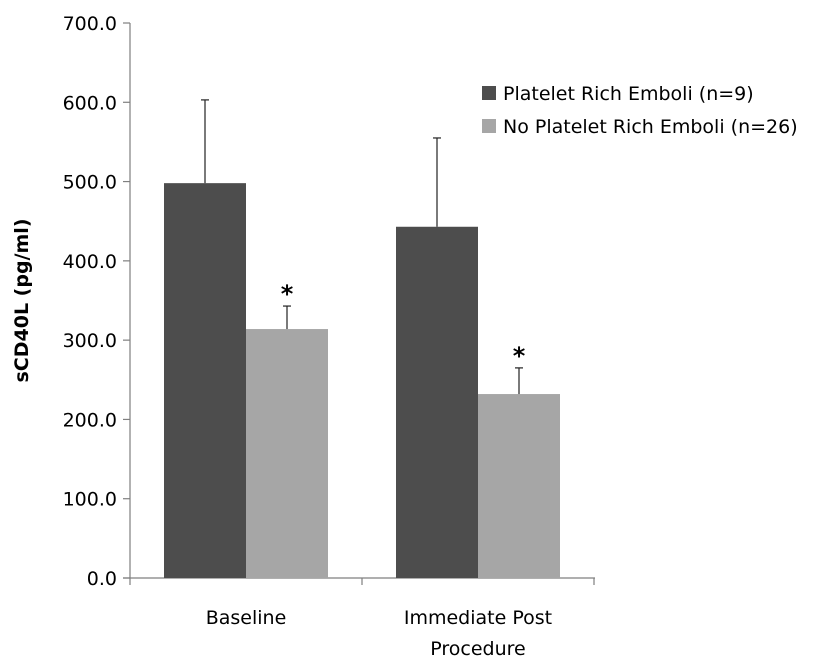 The image size is (815, 662). What do you see at coordinates (90, 500) in the screenshot?
I see `y-tick-label: 100.0` at bounding box center [90, 500].